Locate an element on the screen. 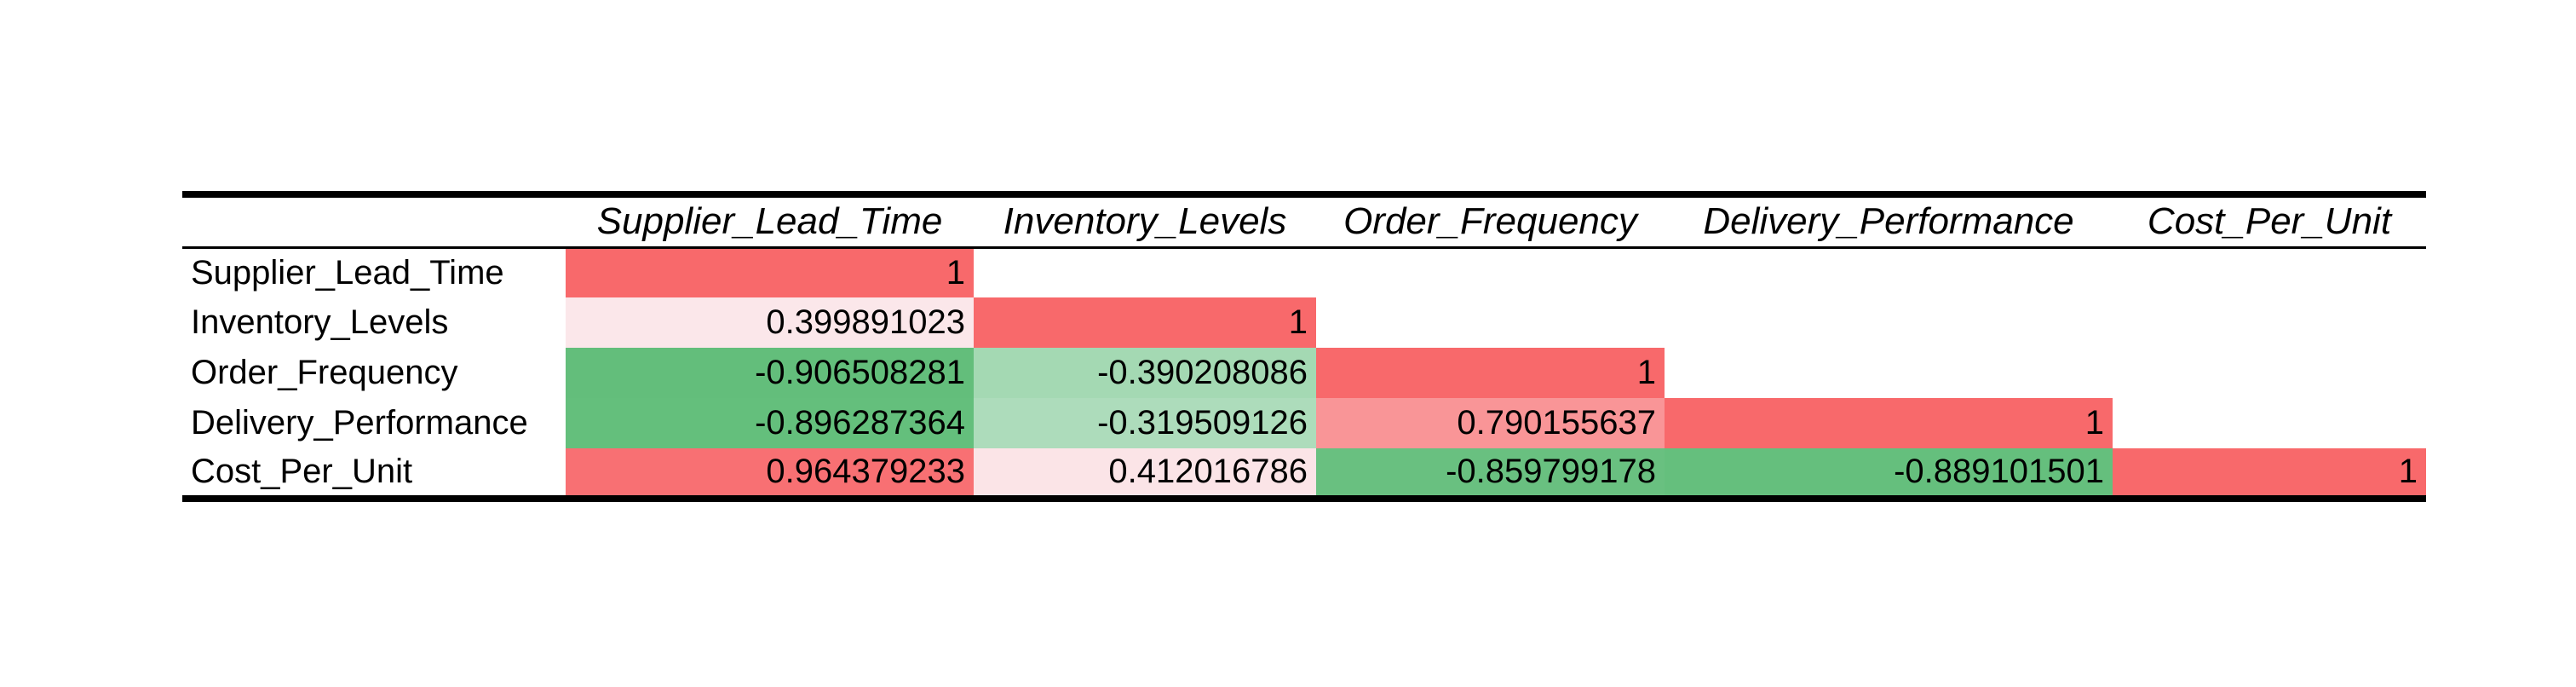 The height and width of the screenshot is (687, 2576). column-header: Inventory_Levels is located at coordinates (1145, 220).